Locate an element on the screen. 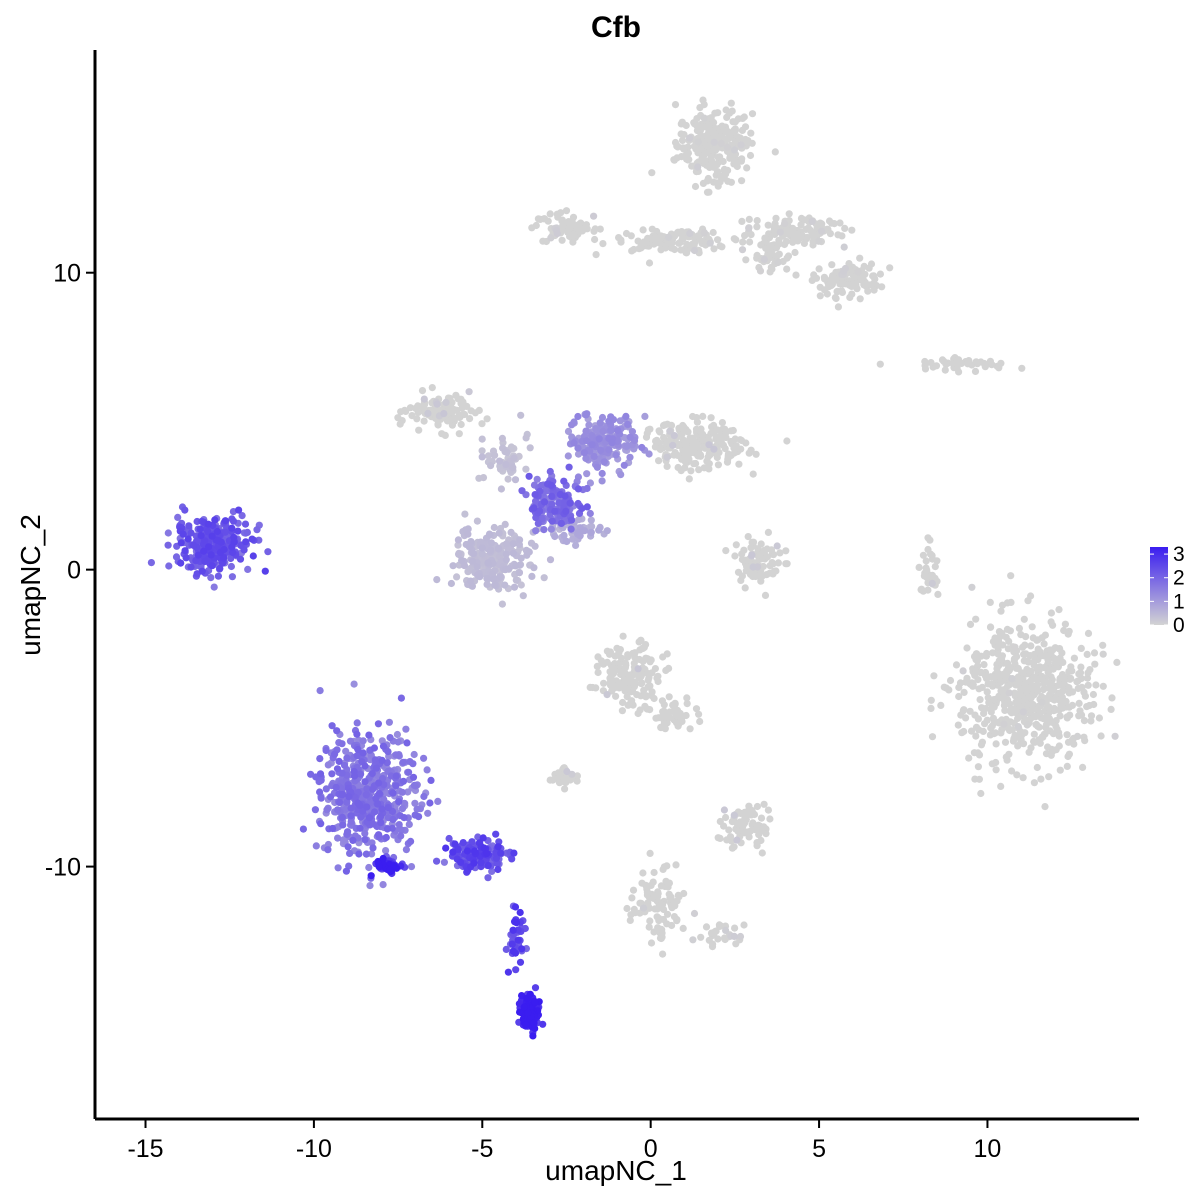 The width and height of the screenshot is (1200, 1200). x-tick-label: -15 is located at coordinates (145, 1149).